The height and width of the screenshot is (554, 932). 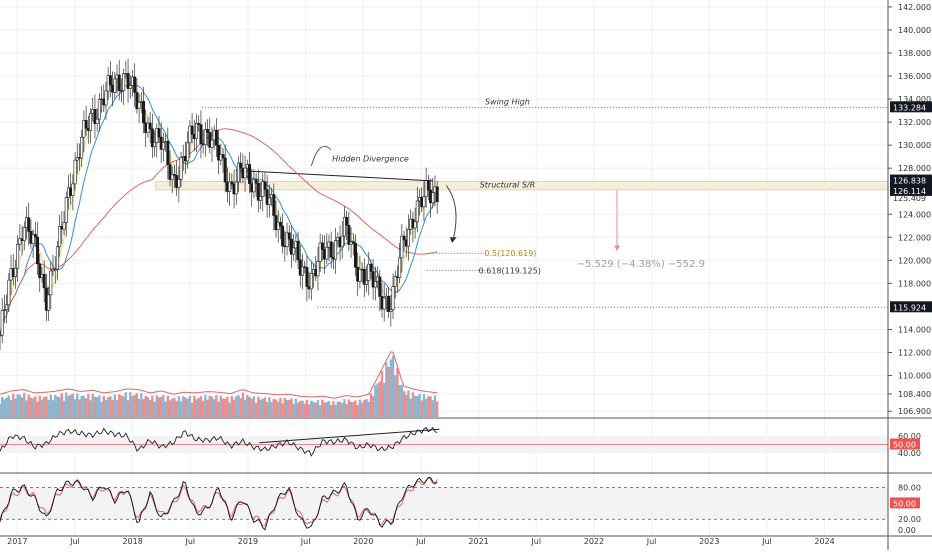 I want to click on rsi-pane: 60.00 40.00, so click(x=460, y=442).